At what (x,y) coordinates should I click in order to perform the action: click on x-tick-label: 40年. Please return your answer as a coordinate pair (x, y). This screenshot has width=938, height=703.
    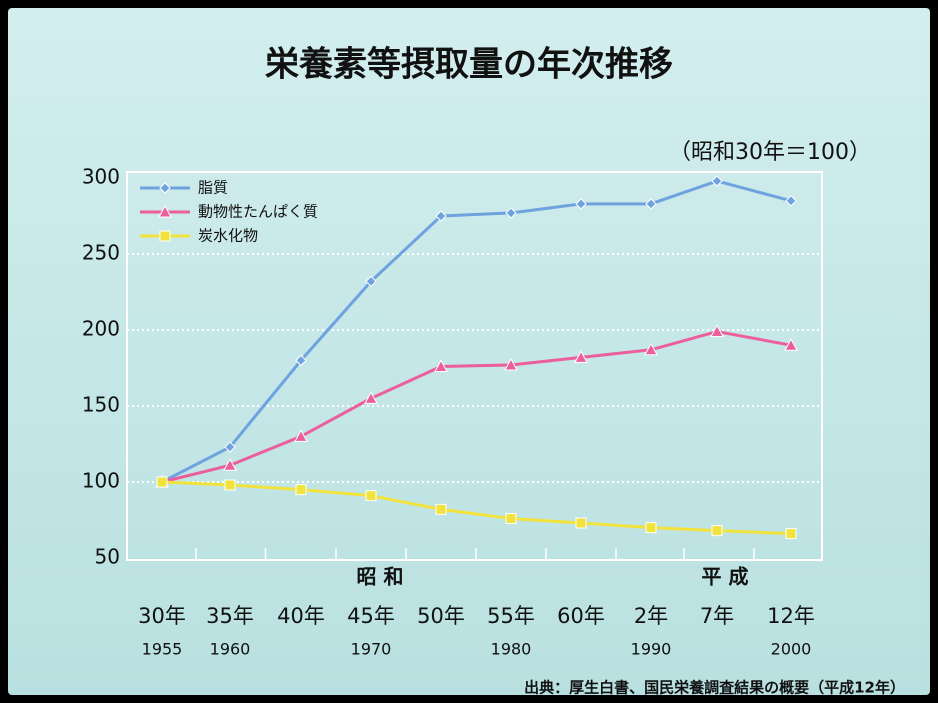
    Looking at the image, I should click on (301, 616).